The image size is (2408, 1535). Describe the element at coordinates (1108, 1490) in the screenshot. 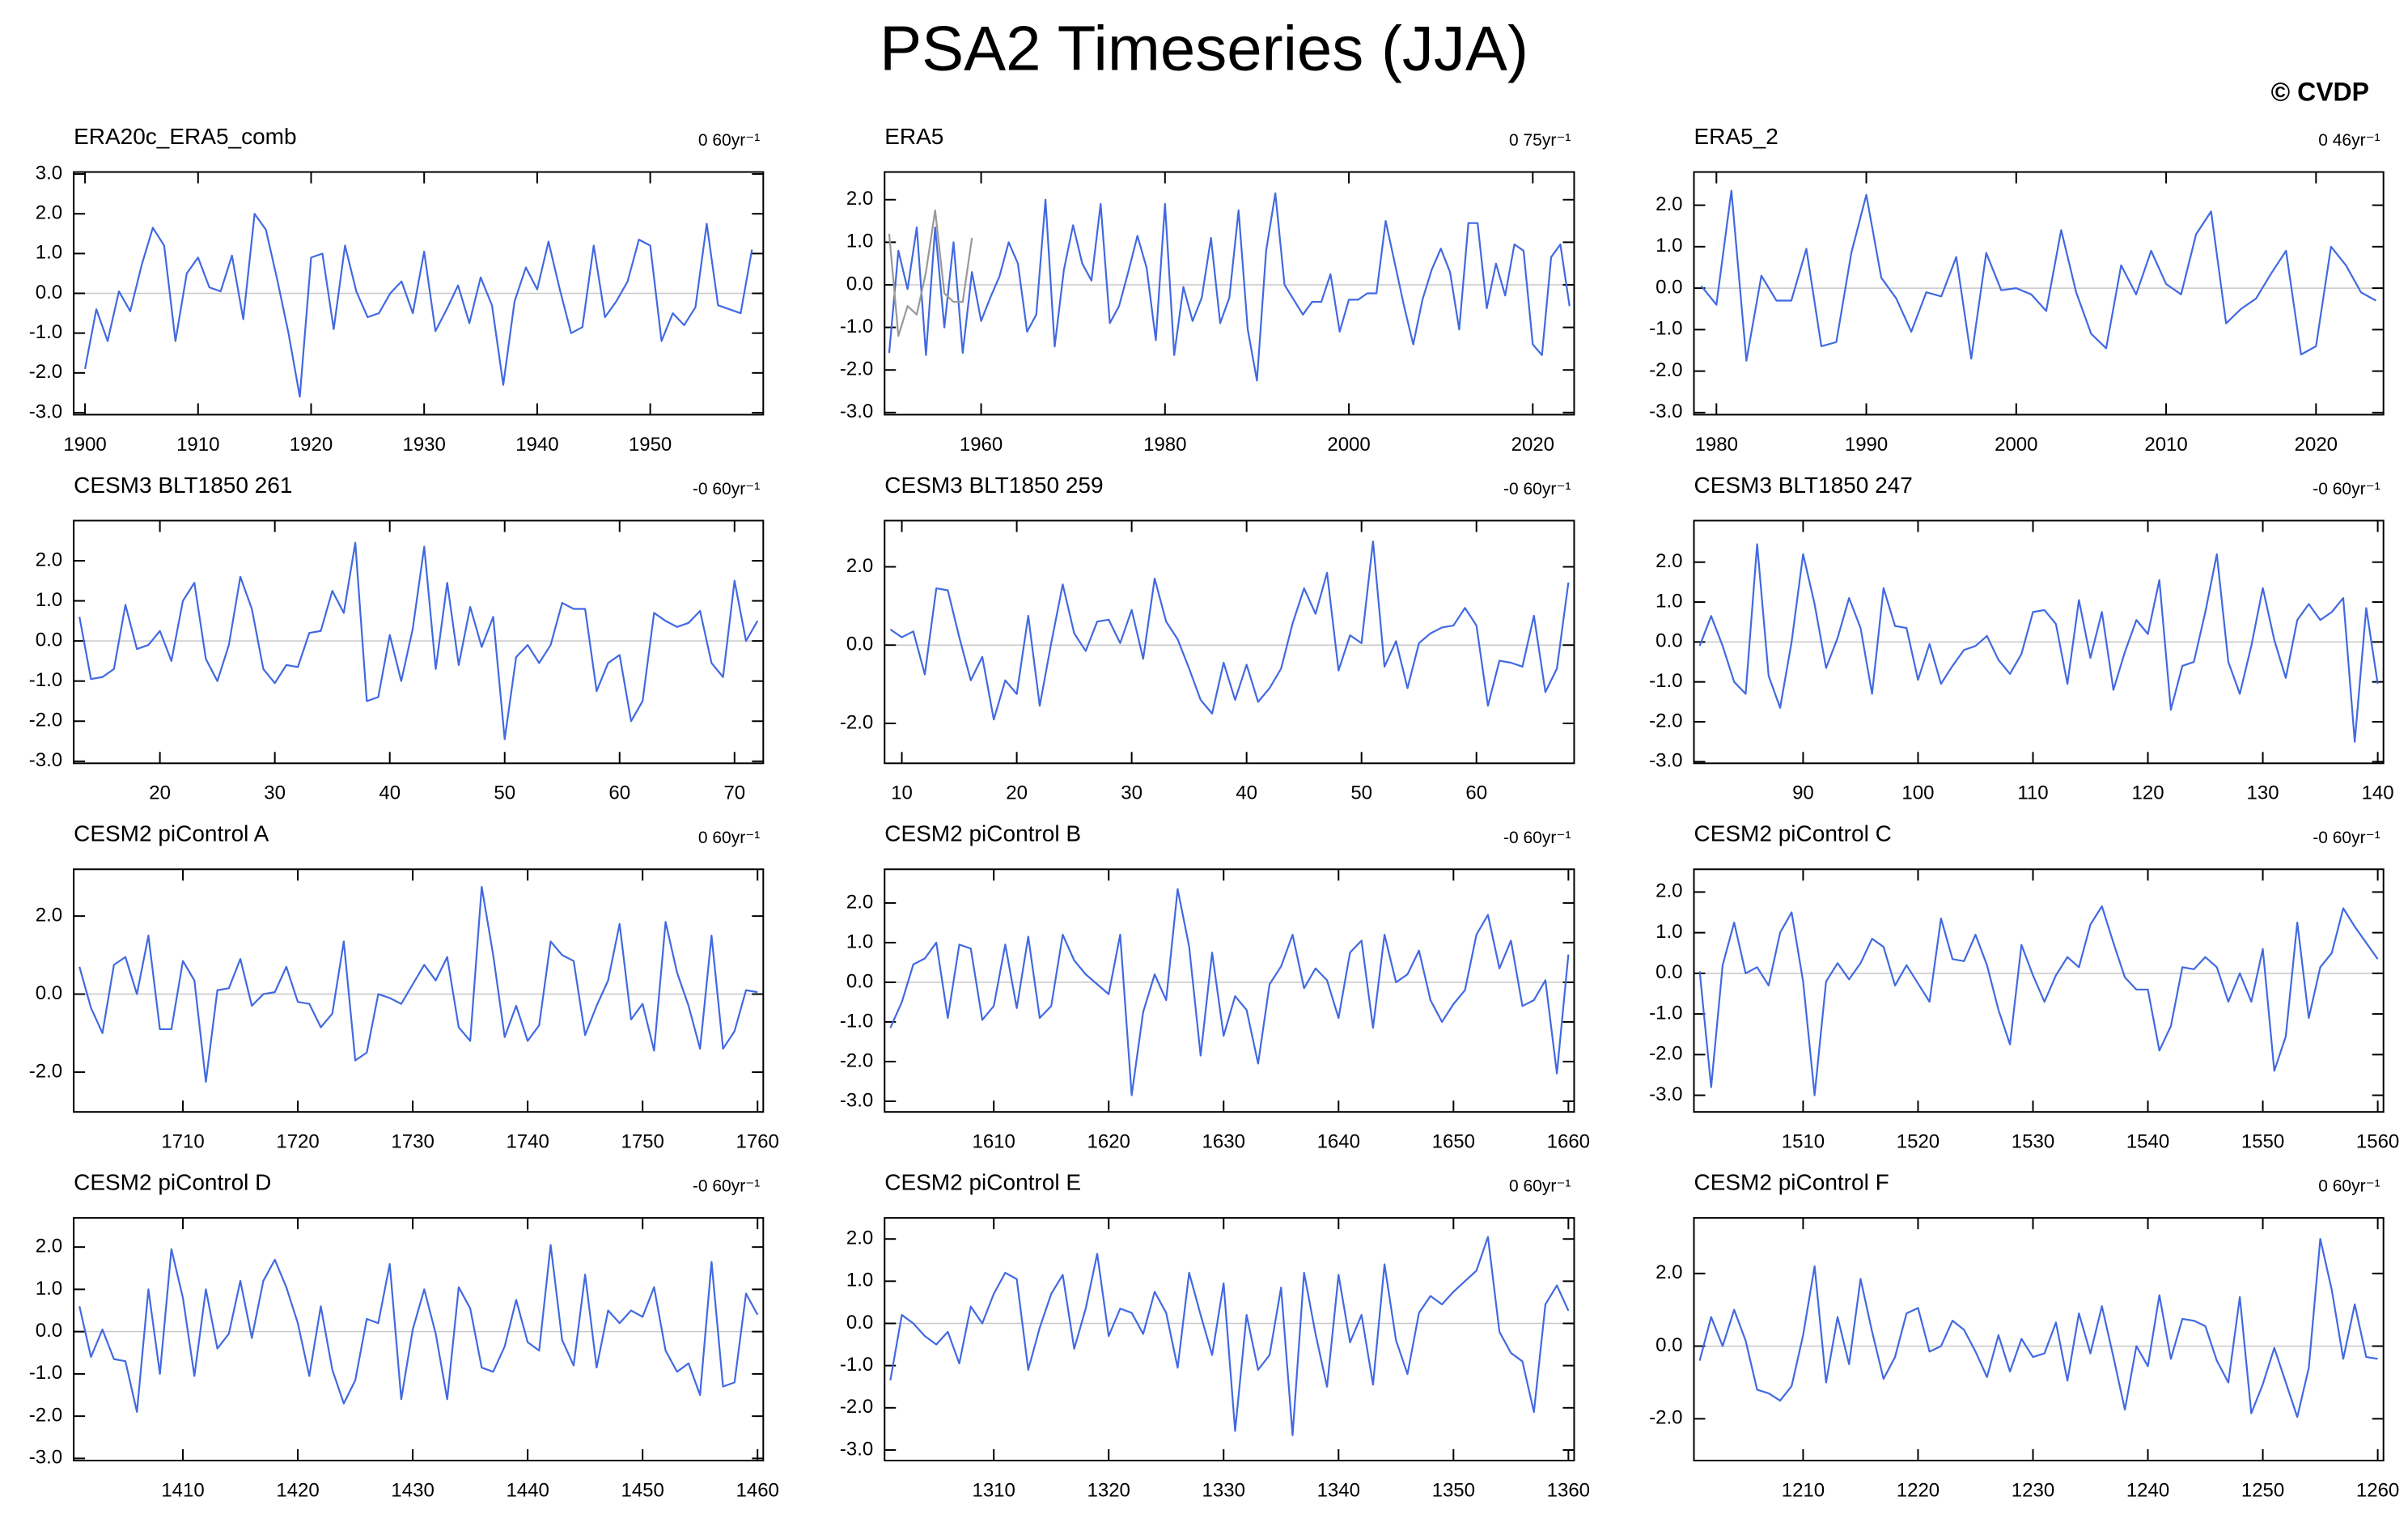

I see `x-tick-label: 1320` at that location.